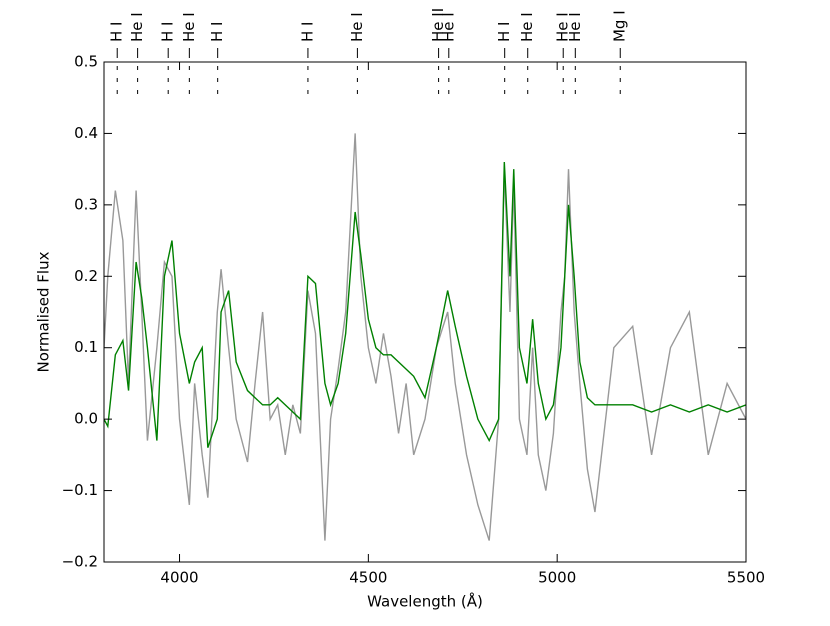 This screenshot has width=830, height=626. I want to click on y-tick-label: 0.3, so click(86, 204).